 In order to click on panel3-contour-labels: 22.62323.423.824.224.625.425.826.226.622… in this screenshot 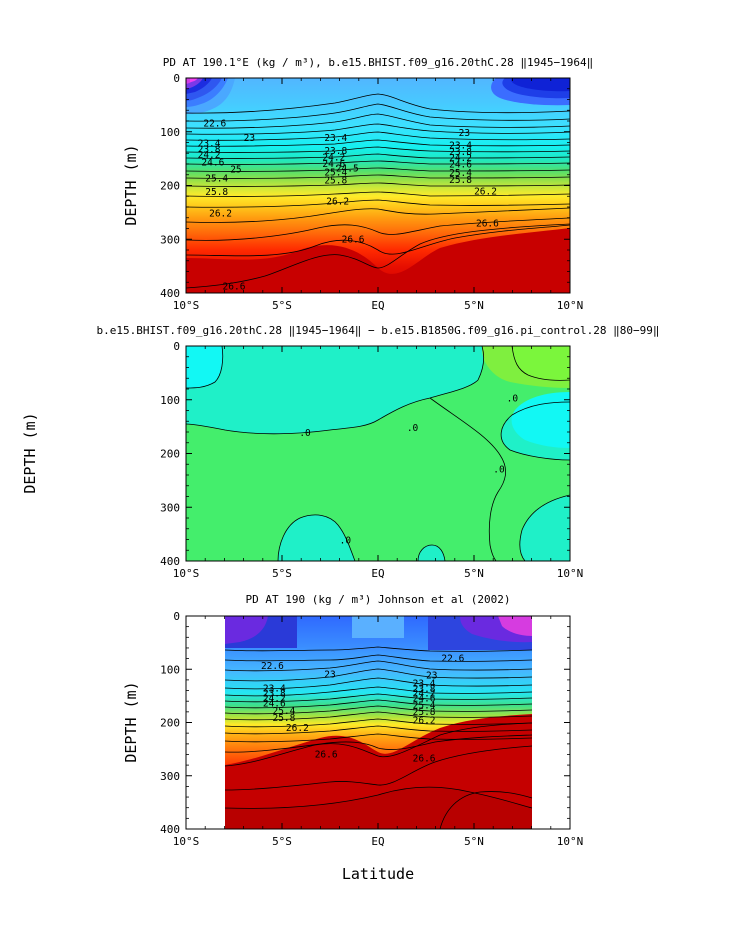, I will do `click(363, 709)`.